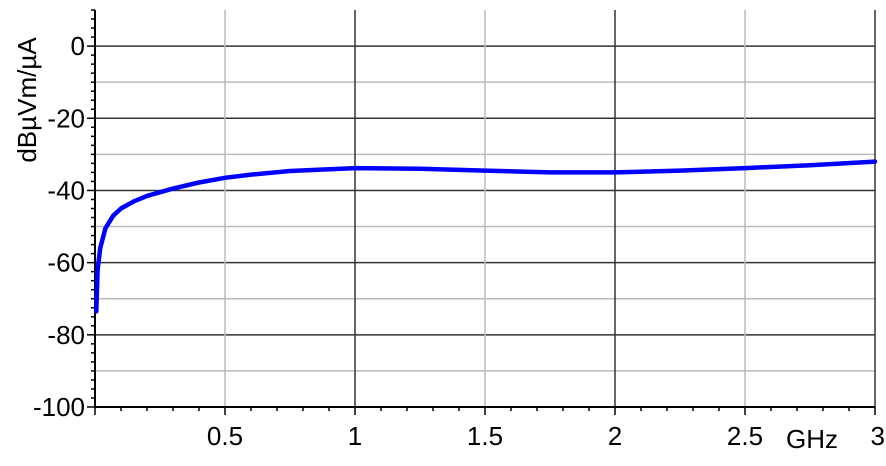 The image size is (886, 466). I want to click on x-tick-label: 2.5, so click(745, 436).